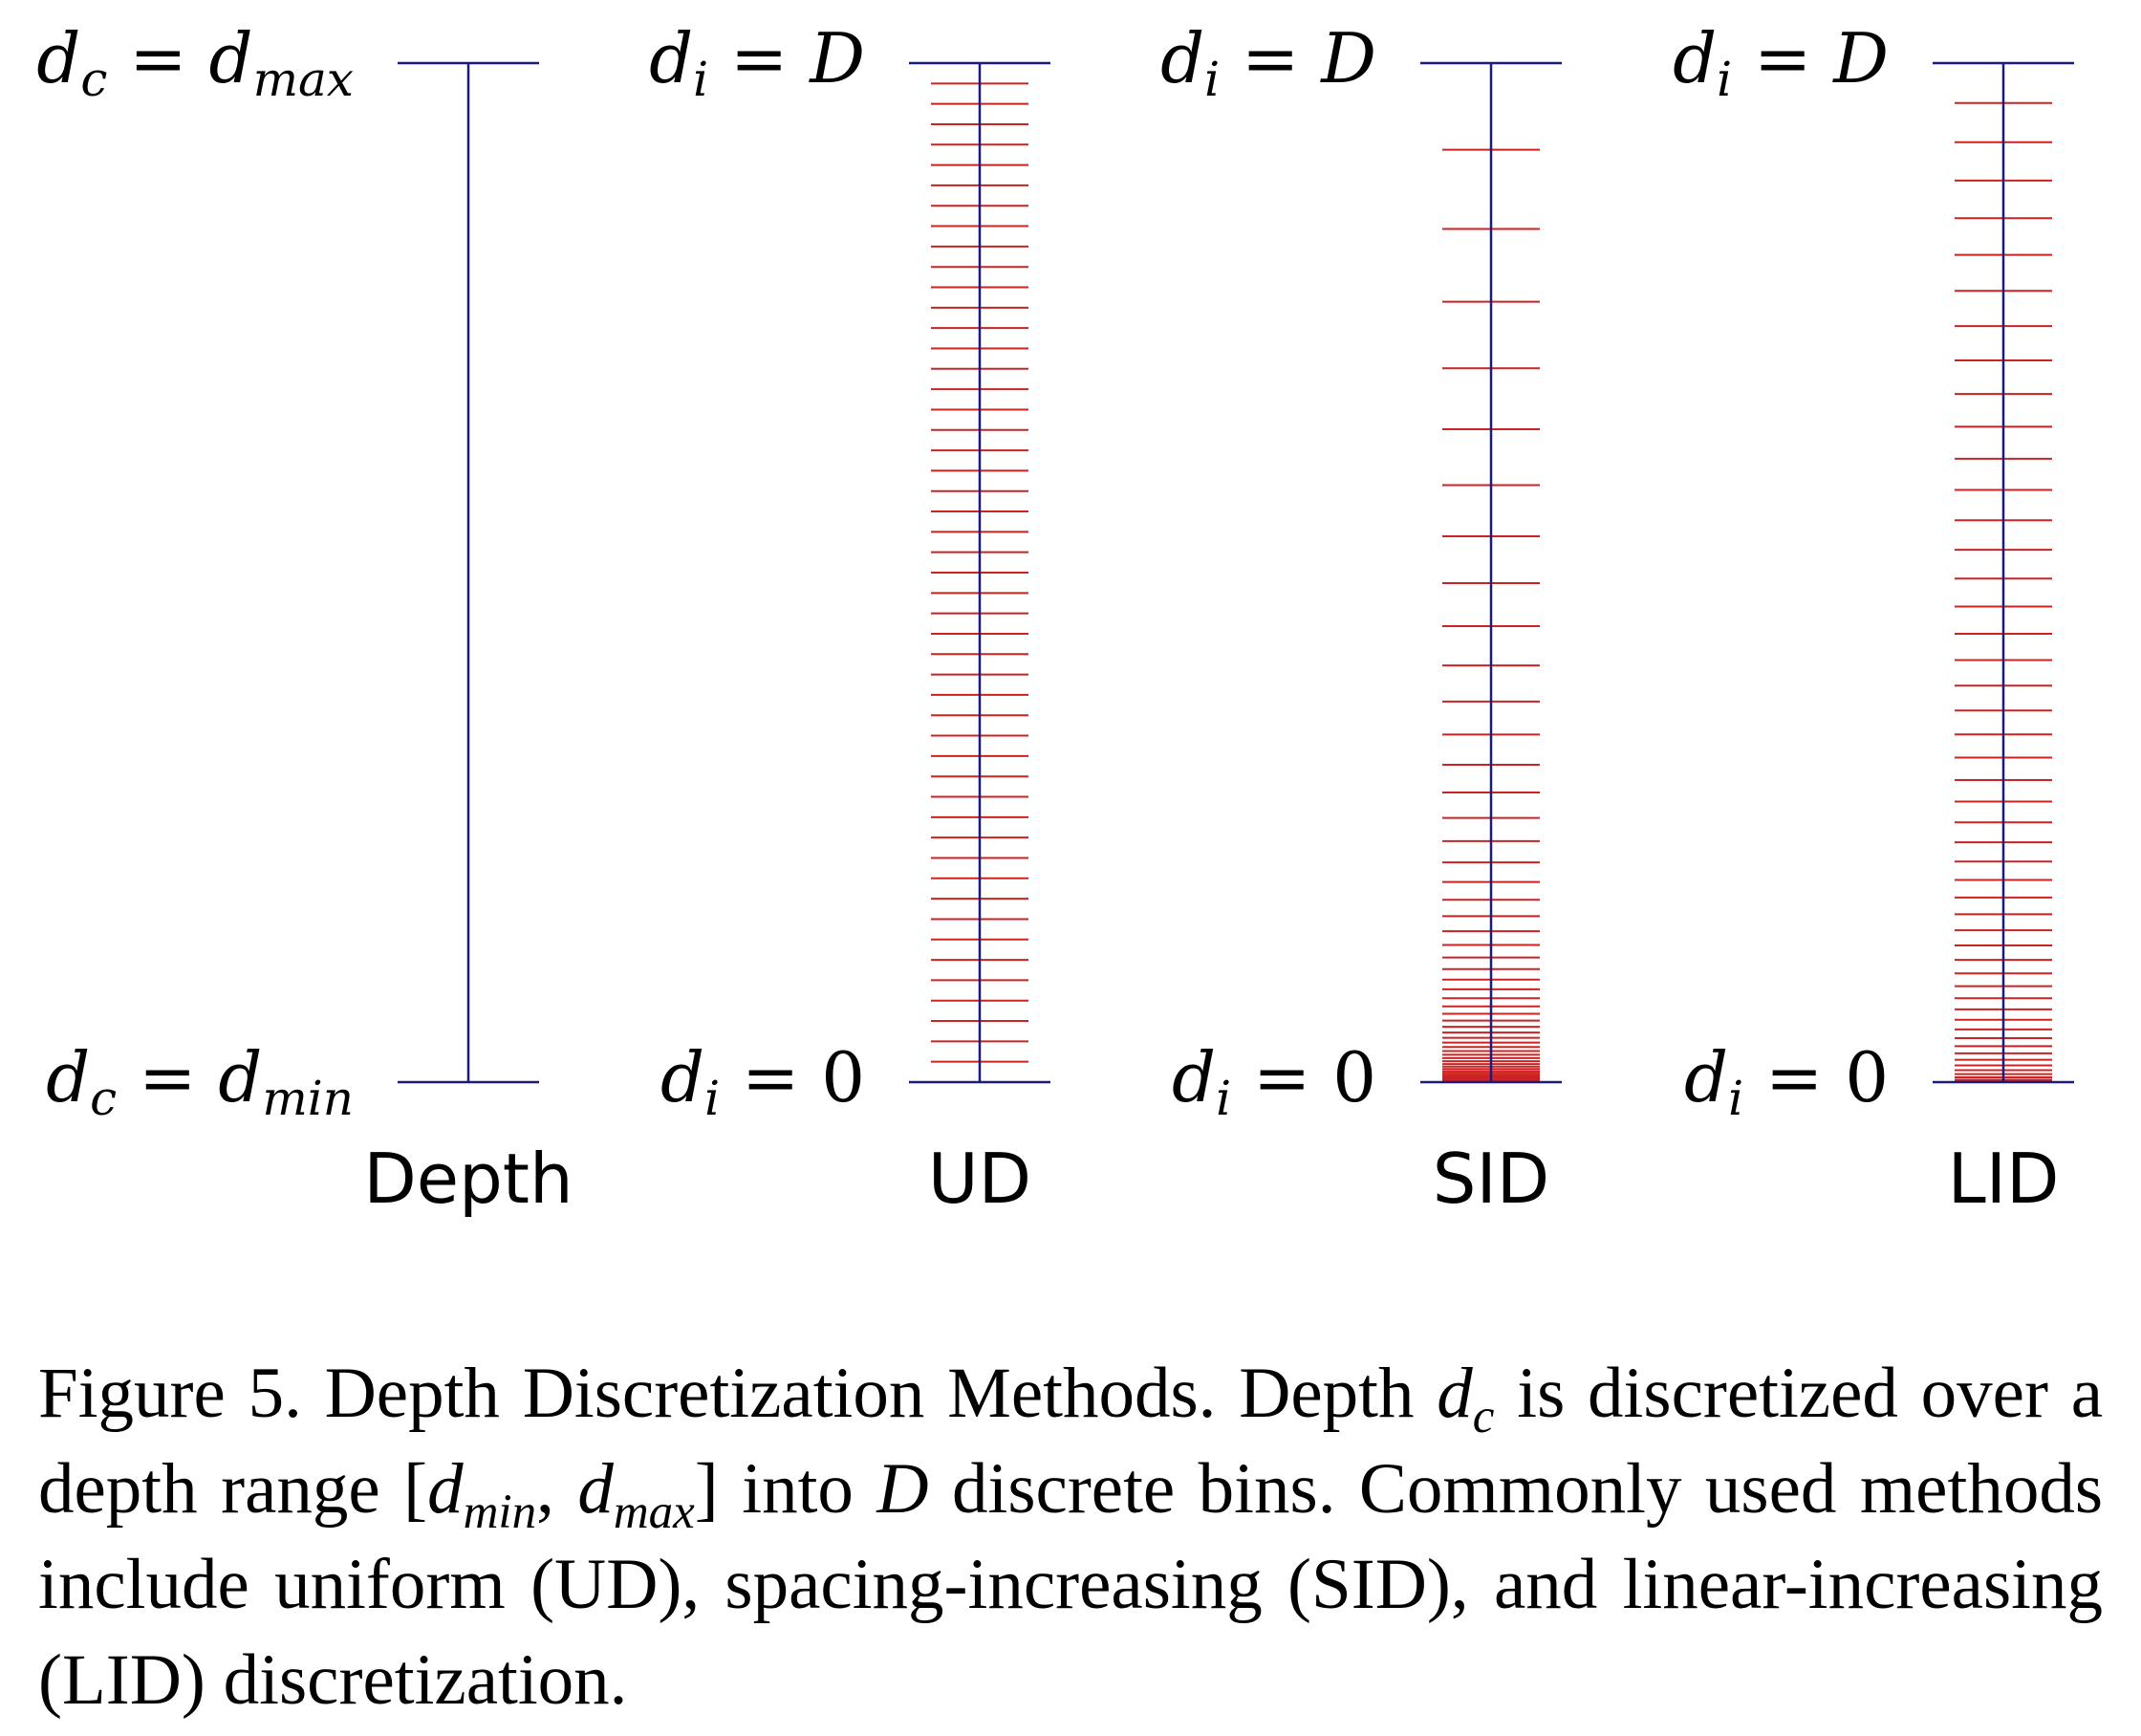 The image size is (2141, 1736). I want to click on caption-math-D: D, so click(903, 1489).